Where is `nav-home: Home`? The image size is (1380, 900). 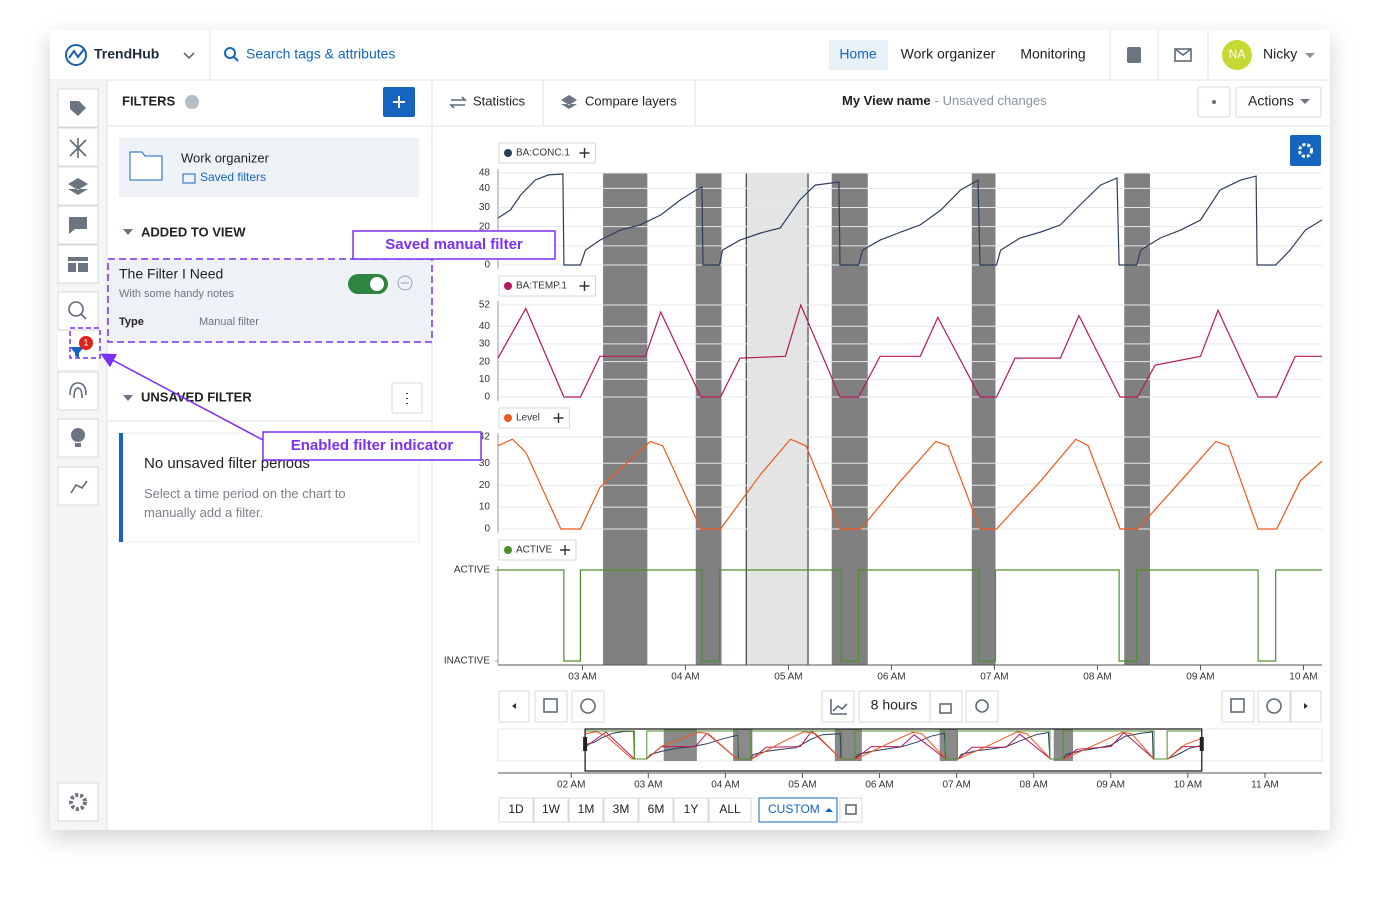 nav-home: Home is located at coordinates (858, 54).